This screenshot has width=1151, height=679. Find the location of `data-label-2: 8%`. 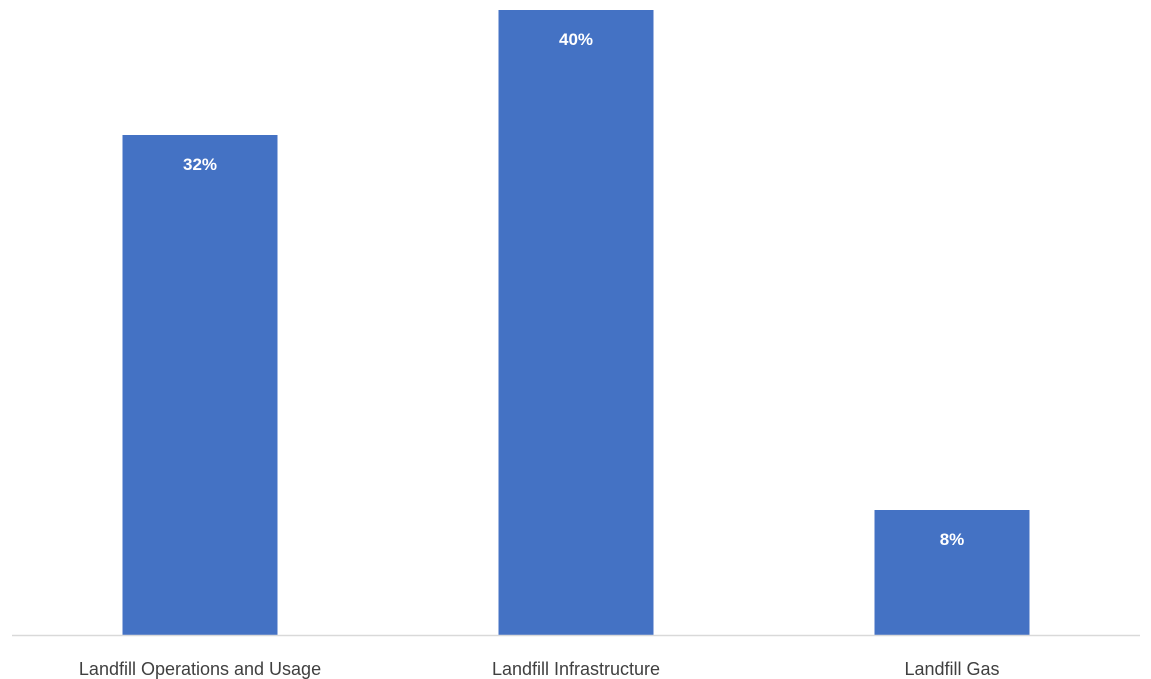

data-label-2: 8% is located at coordinates (952, 539).